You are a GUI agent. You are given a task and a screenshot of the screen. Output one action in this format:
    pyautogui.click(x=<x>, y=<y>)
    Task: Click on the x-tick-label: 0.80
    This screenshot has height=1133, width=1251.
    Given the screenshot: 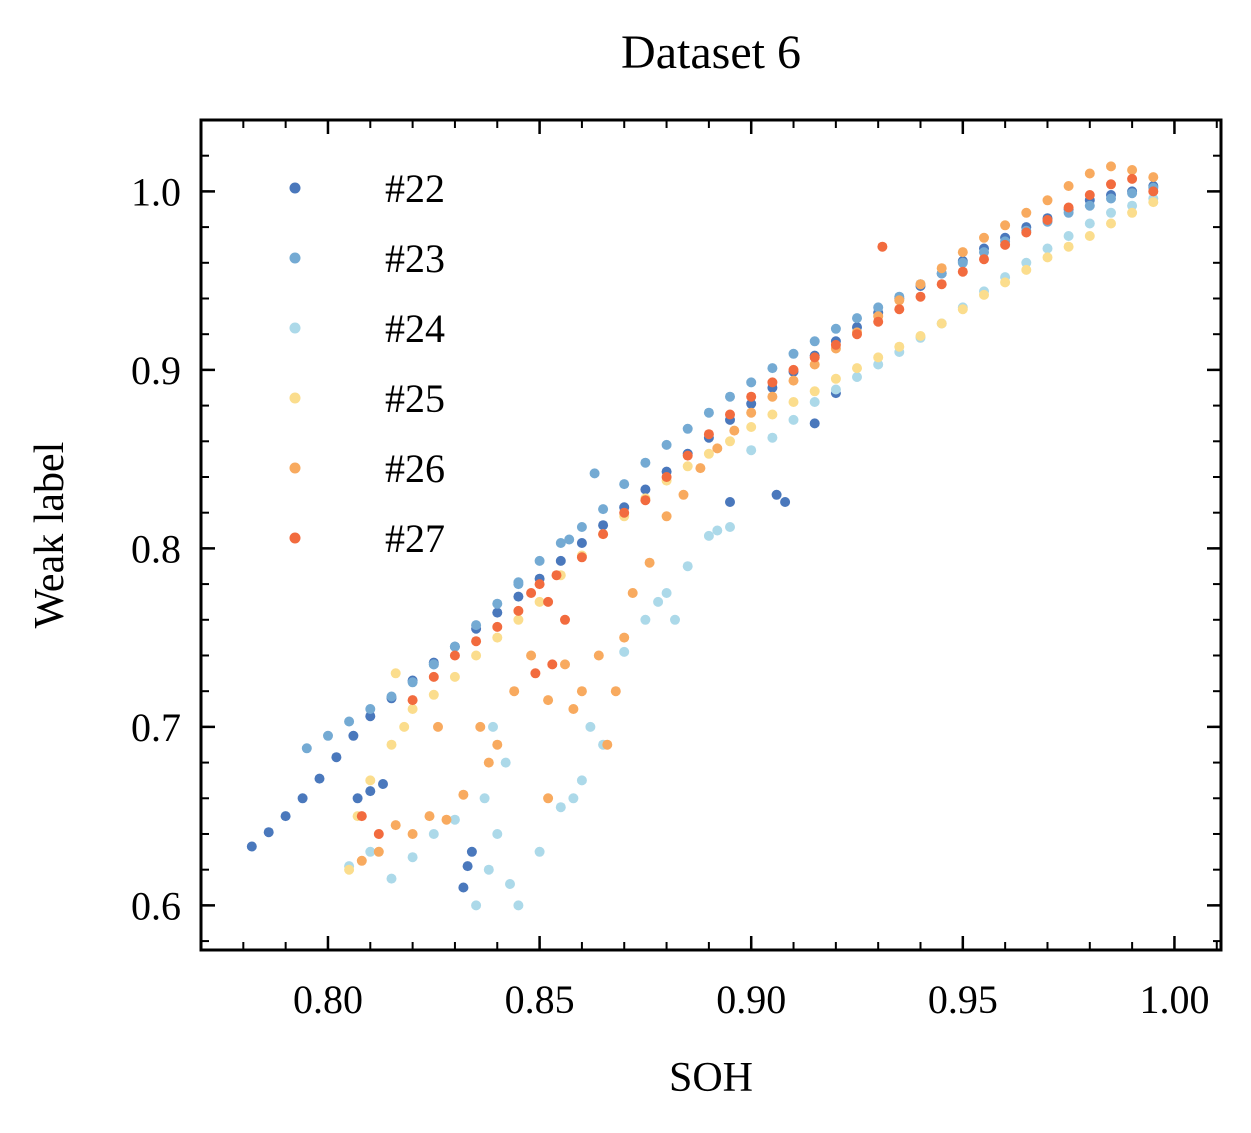 What is the action you would take?
    pyautogui.click(x=328, y=999)
    